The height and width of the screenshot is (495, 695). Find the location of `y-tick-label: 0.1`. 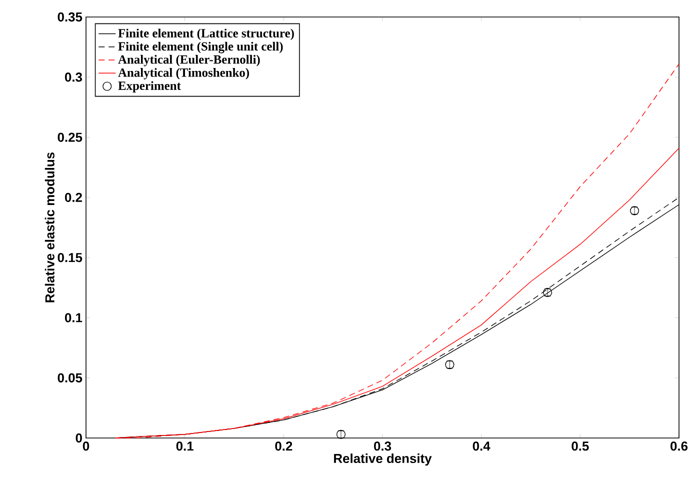

y-tick-label: 0.1 is located at coordinates (73, 317).